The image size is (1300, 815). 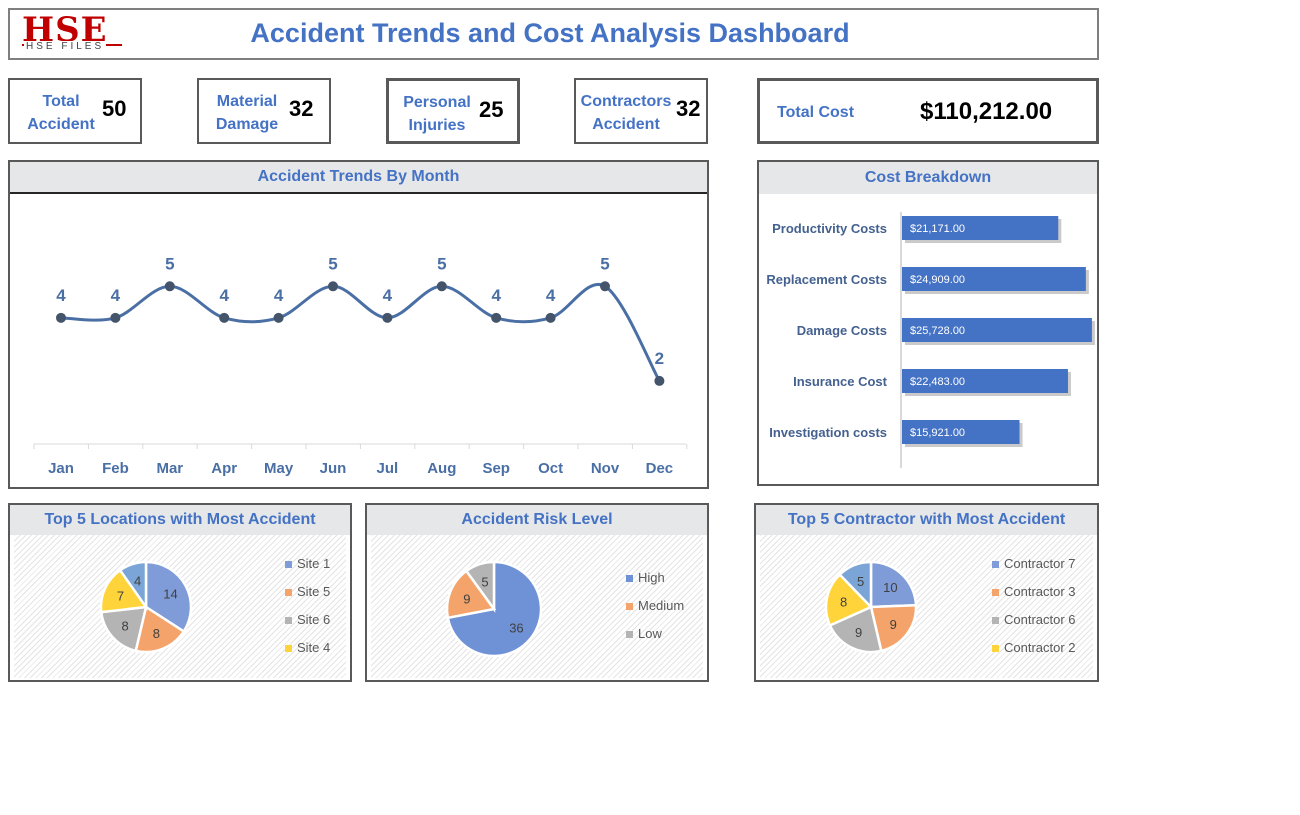 What do you see at coordinates (313, 647) in the screenshot?
I see `legend-label: Site 4` at bounding box center [313, 647].